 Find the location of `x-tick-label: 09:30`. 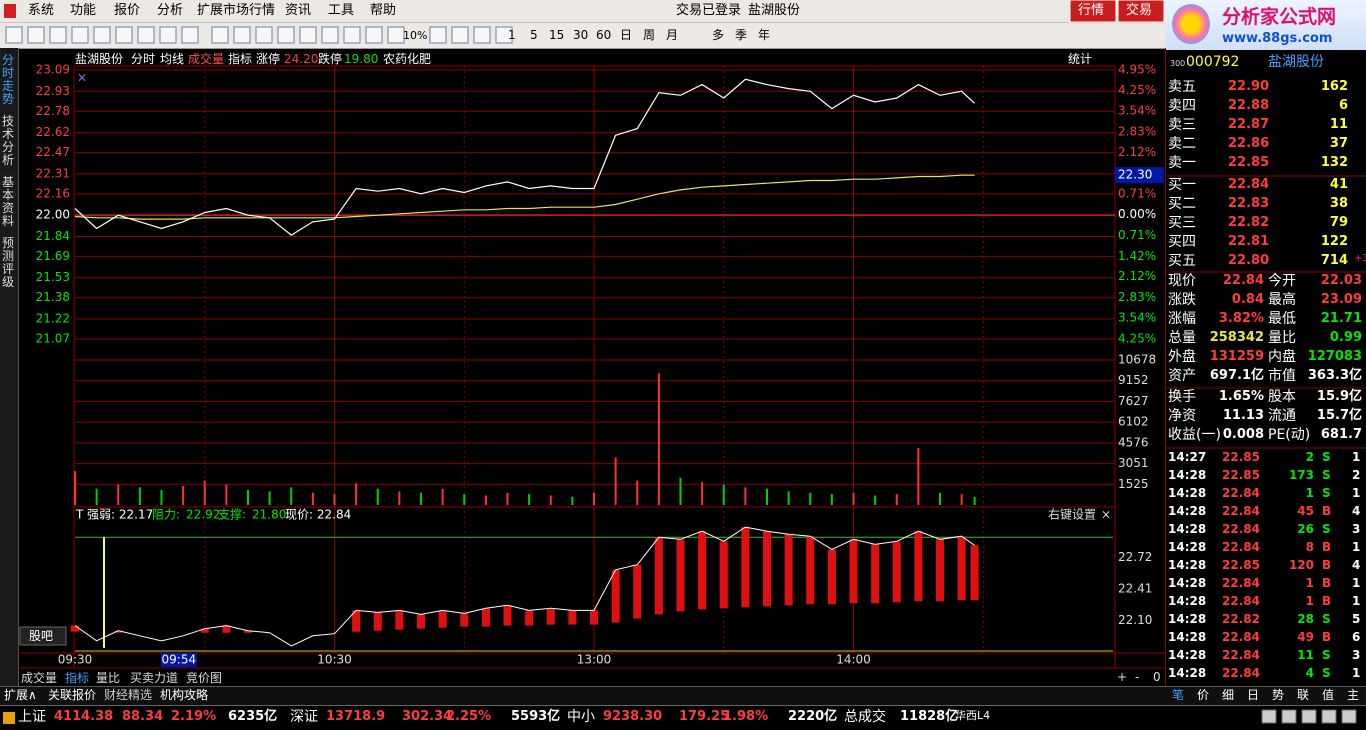

x-tick-label: 09:30 is located at coordinates (75, 660).